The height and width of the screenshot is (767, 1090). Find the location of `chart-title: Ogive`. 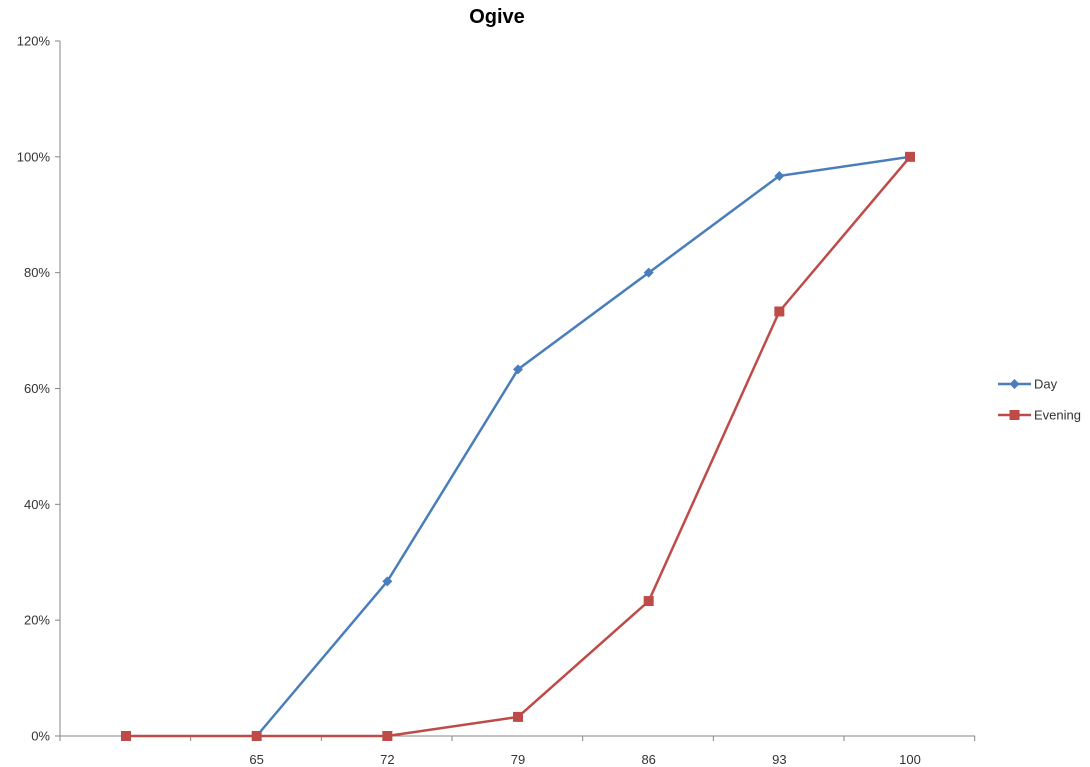

chart-title: Ogive is located at coordinates (497, 17).